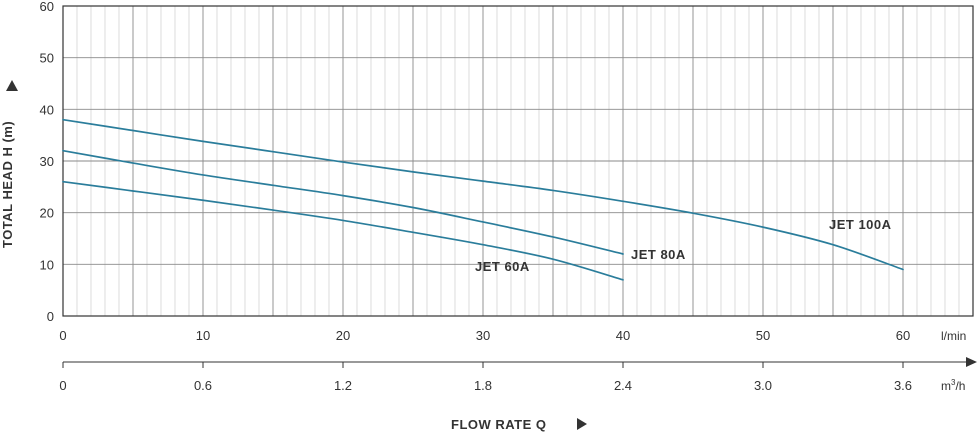 The height and width of the screenshot is (432, 980). What do you see at coordinates (971, 362) in the screenshot?
I see `secondary-axis-arrow-icon` at bounding box center [971, 362].